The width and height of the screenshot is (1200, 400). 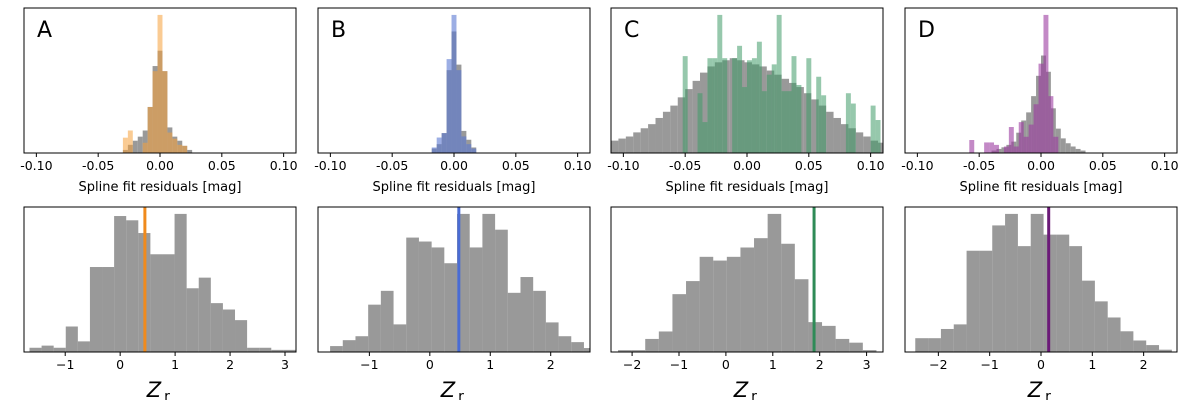 What do you see at coordinates (631, 30) in the screenshot?
I see `panel-label-c: C` at bounding box center [631, 30].